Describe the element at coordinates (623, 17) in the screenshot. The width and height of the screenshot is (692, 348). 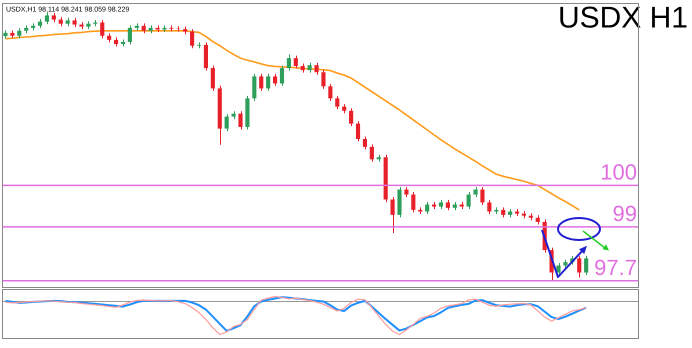
I see `chart-title: USDX H1` at that location.